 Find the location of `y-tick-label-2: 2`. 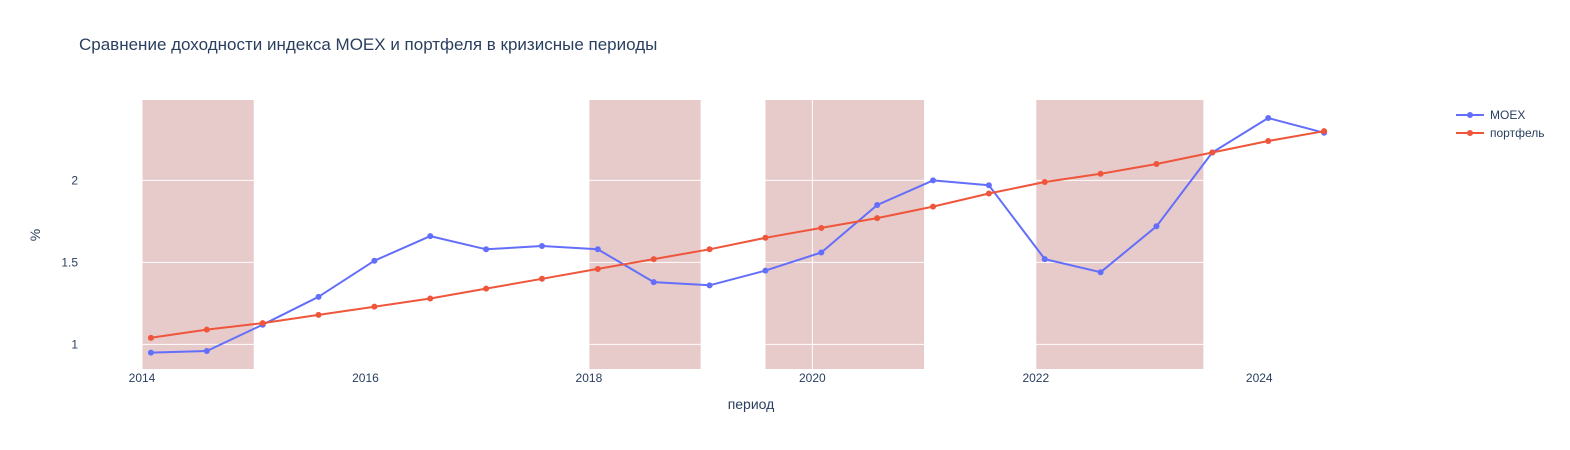

y-tick-label-2: 2 is located at coordinates (74, 180).